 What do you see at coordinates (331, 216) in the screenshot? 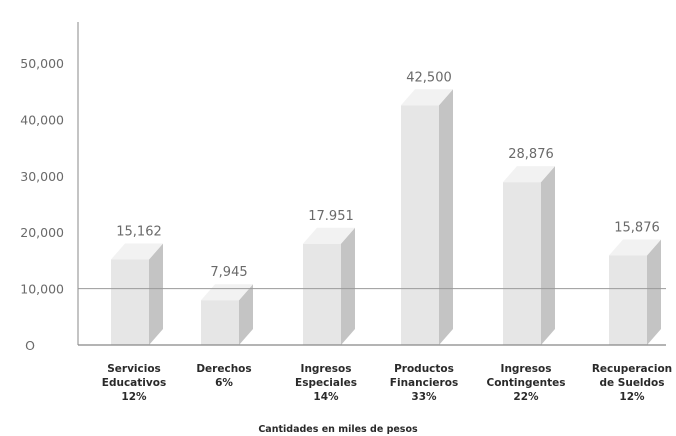
I see `data-label: 17.951` at bounding box center [331, 216].